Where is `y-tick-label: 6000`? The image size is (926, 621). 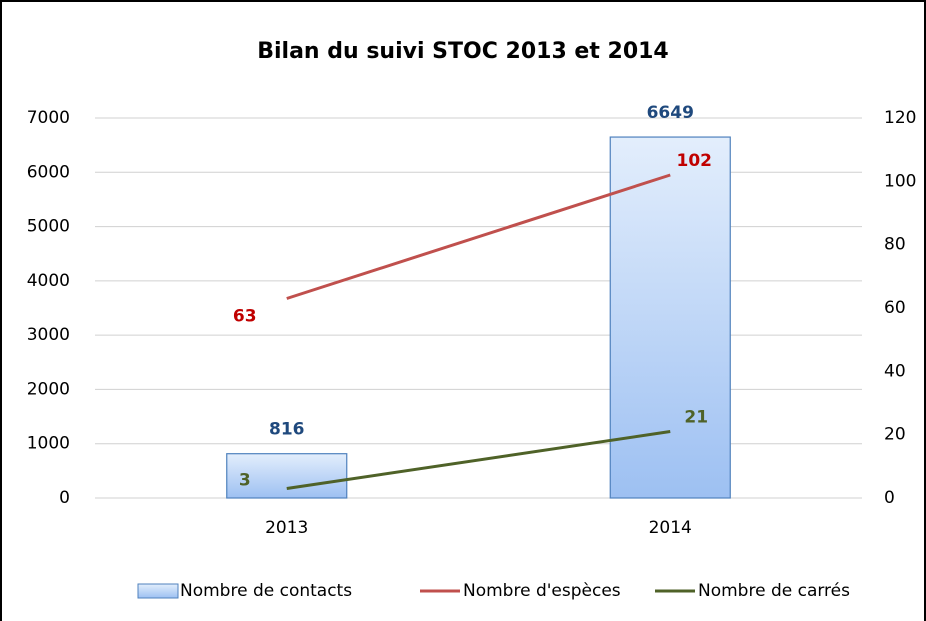
y-tick-label: 6000 is located at coordinates (48, 172).